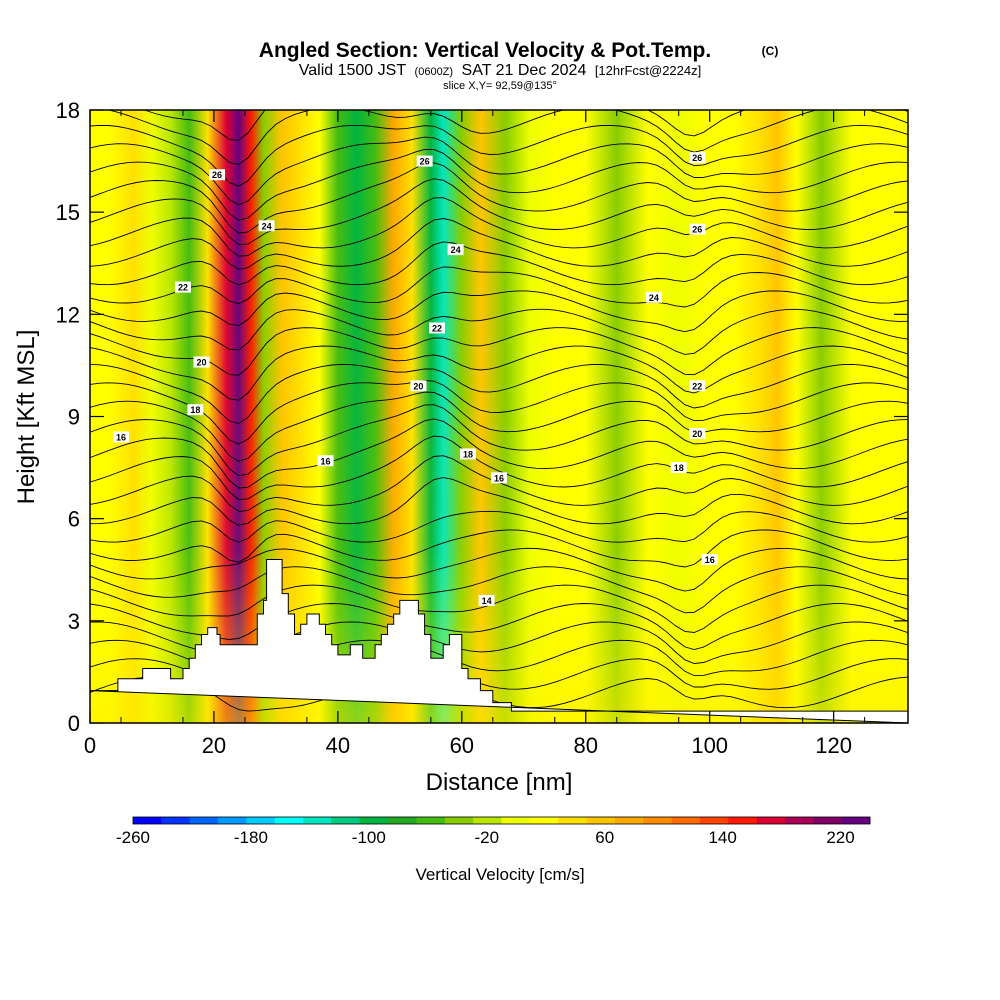 The image size is (1000, 1000). I want to click on contour-label-5: 24, so click(266, 226).